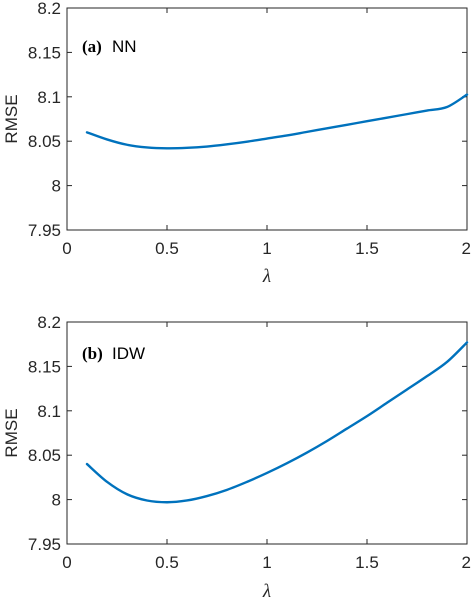 The width and height of the screenshot is (474, 600). What do you see at coordinates (128, 353) in the screenshot?
I see `panel-b-name: IDW` at bounding box center [128, 353].